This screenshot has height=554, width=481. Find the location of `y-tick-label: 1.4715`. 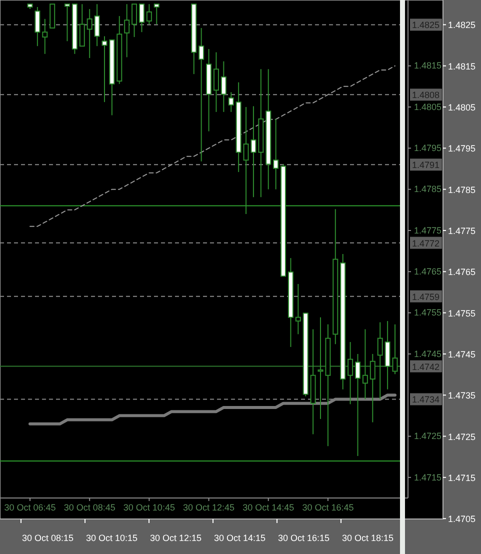

y-tick-label: 1.4715 is located at coordinates (428, 477).